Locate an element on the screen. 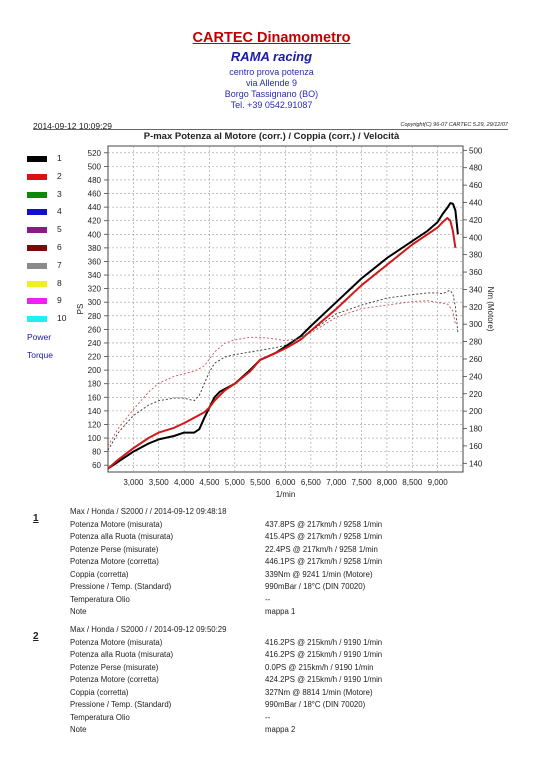 This screenshot has height=768, width=543. address-line: centro prova potenza is located at coordinates (271, 72).